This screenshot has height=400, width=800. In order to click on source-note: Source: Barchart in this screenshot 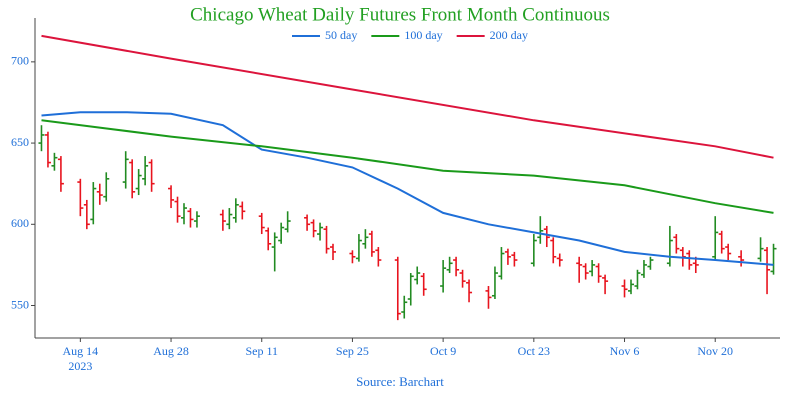, I will do `click(400, 381)`.